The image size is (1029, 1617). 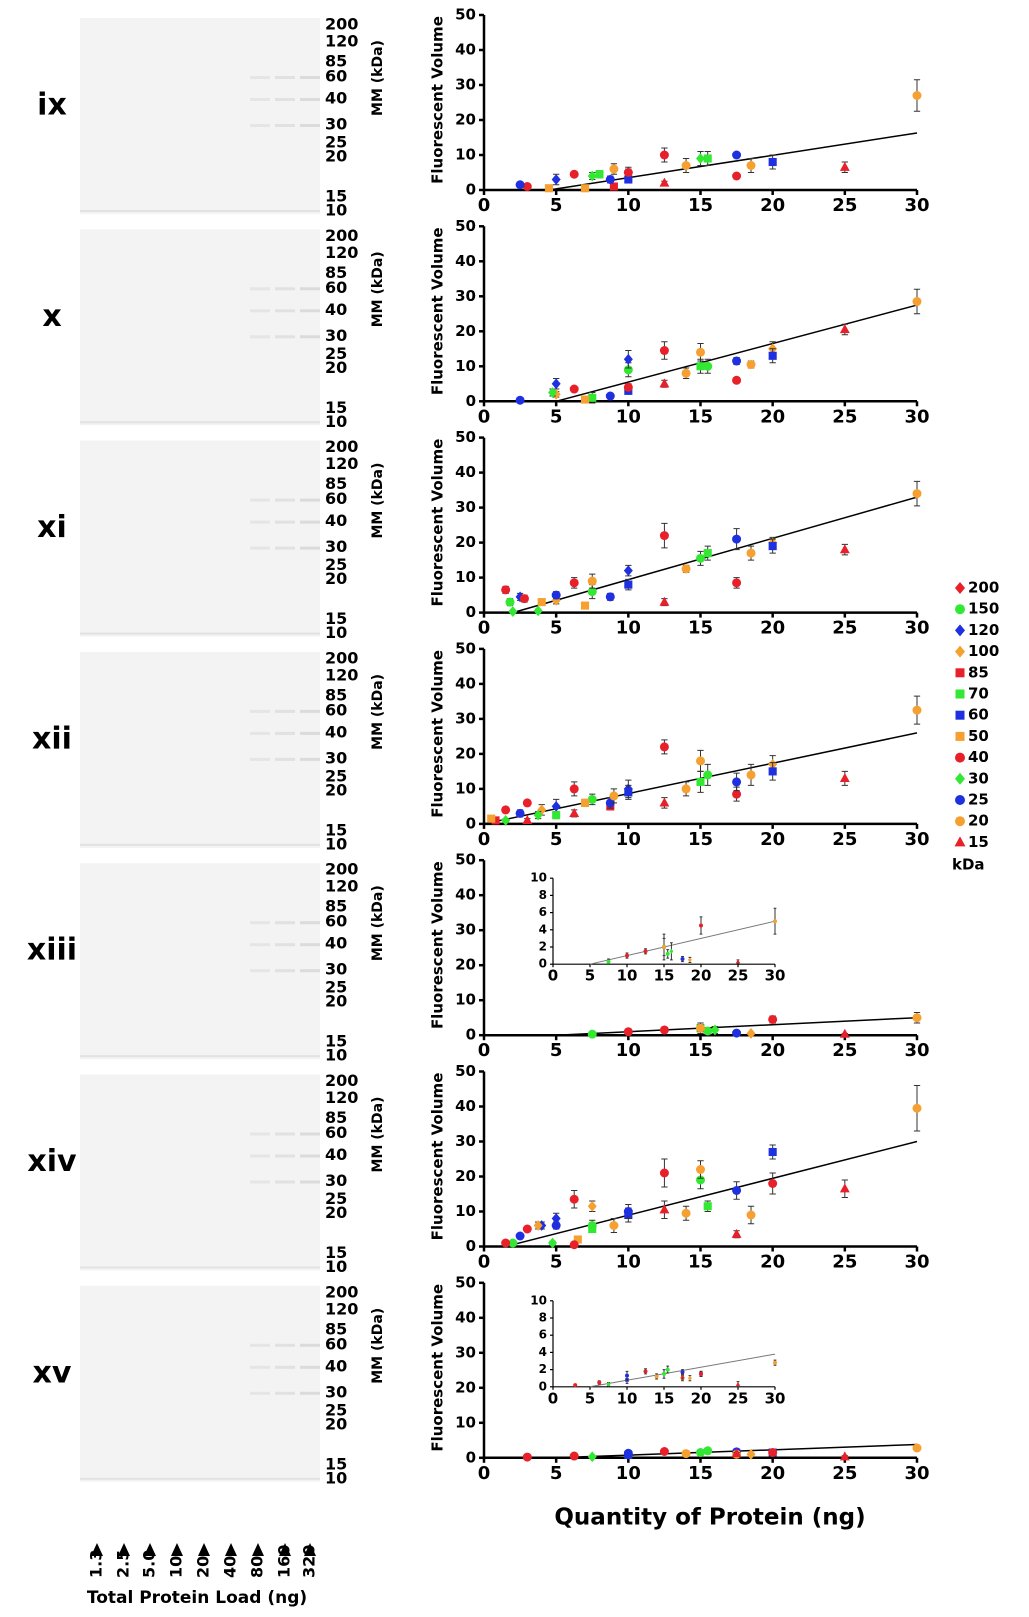 I want to click on legend-label: 120, so click(x=983, y=630).